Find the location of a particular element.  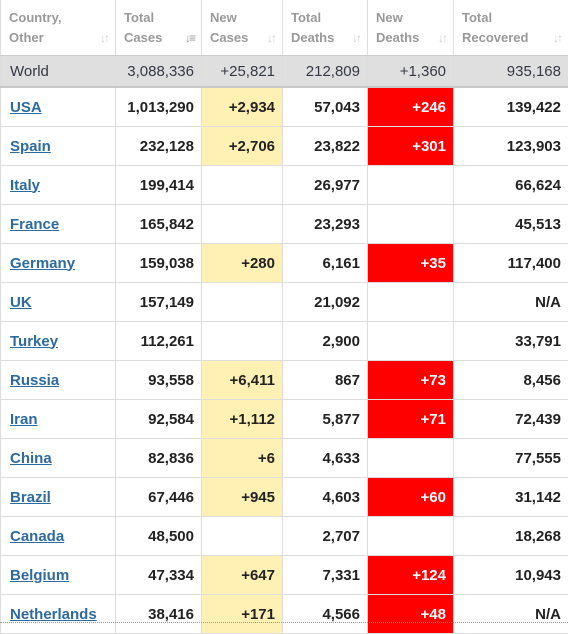

total-cases-cell: 165,842 is located at coordinates (159, 224).